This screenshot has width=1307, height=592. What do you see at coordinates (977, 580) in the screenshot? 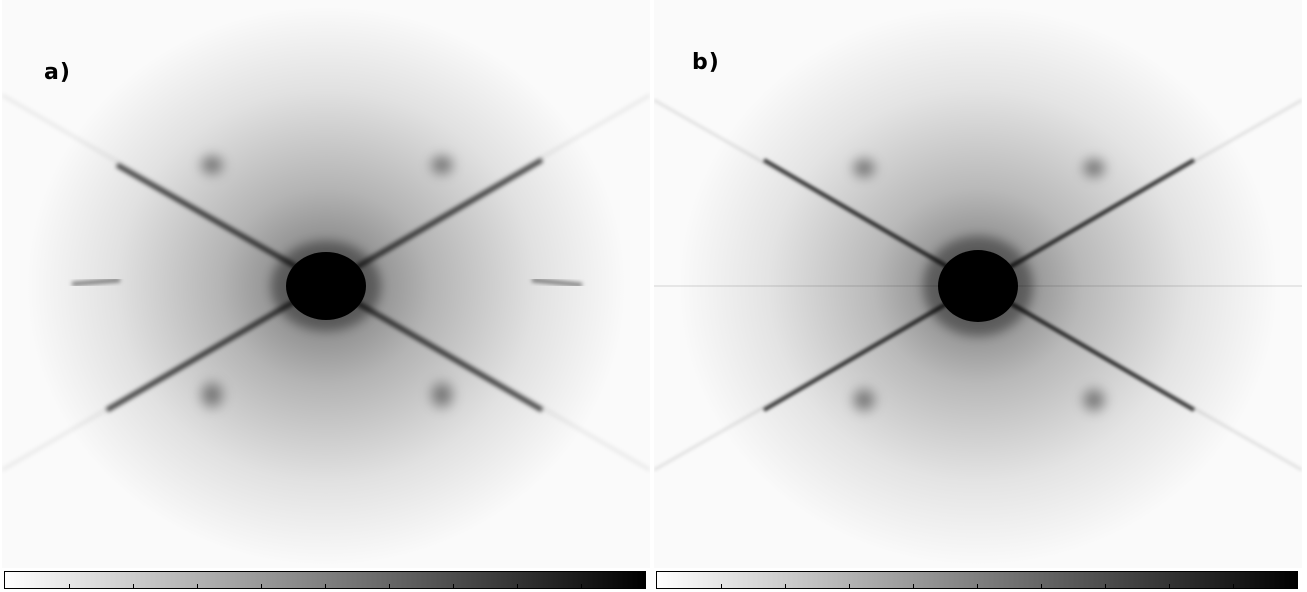
I see `colorbar-b` at bounding box center [977, 580].